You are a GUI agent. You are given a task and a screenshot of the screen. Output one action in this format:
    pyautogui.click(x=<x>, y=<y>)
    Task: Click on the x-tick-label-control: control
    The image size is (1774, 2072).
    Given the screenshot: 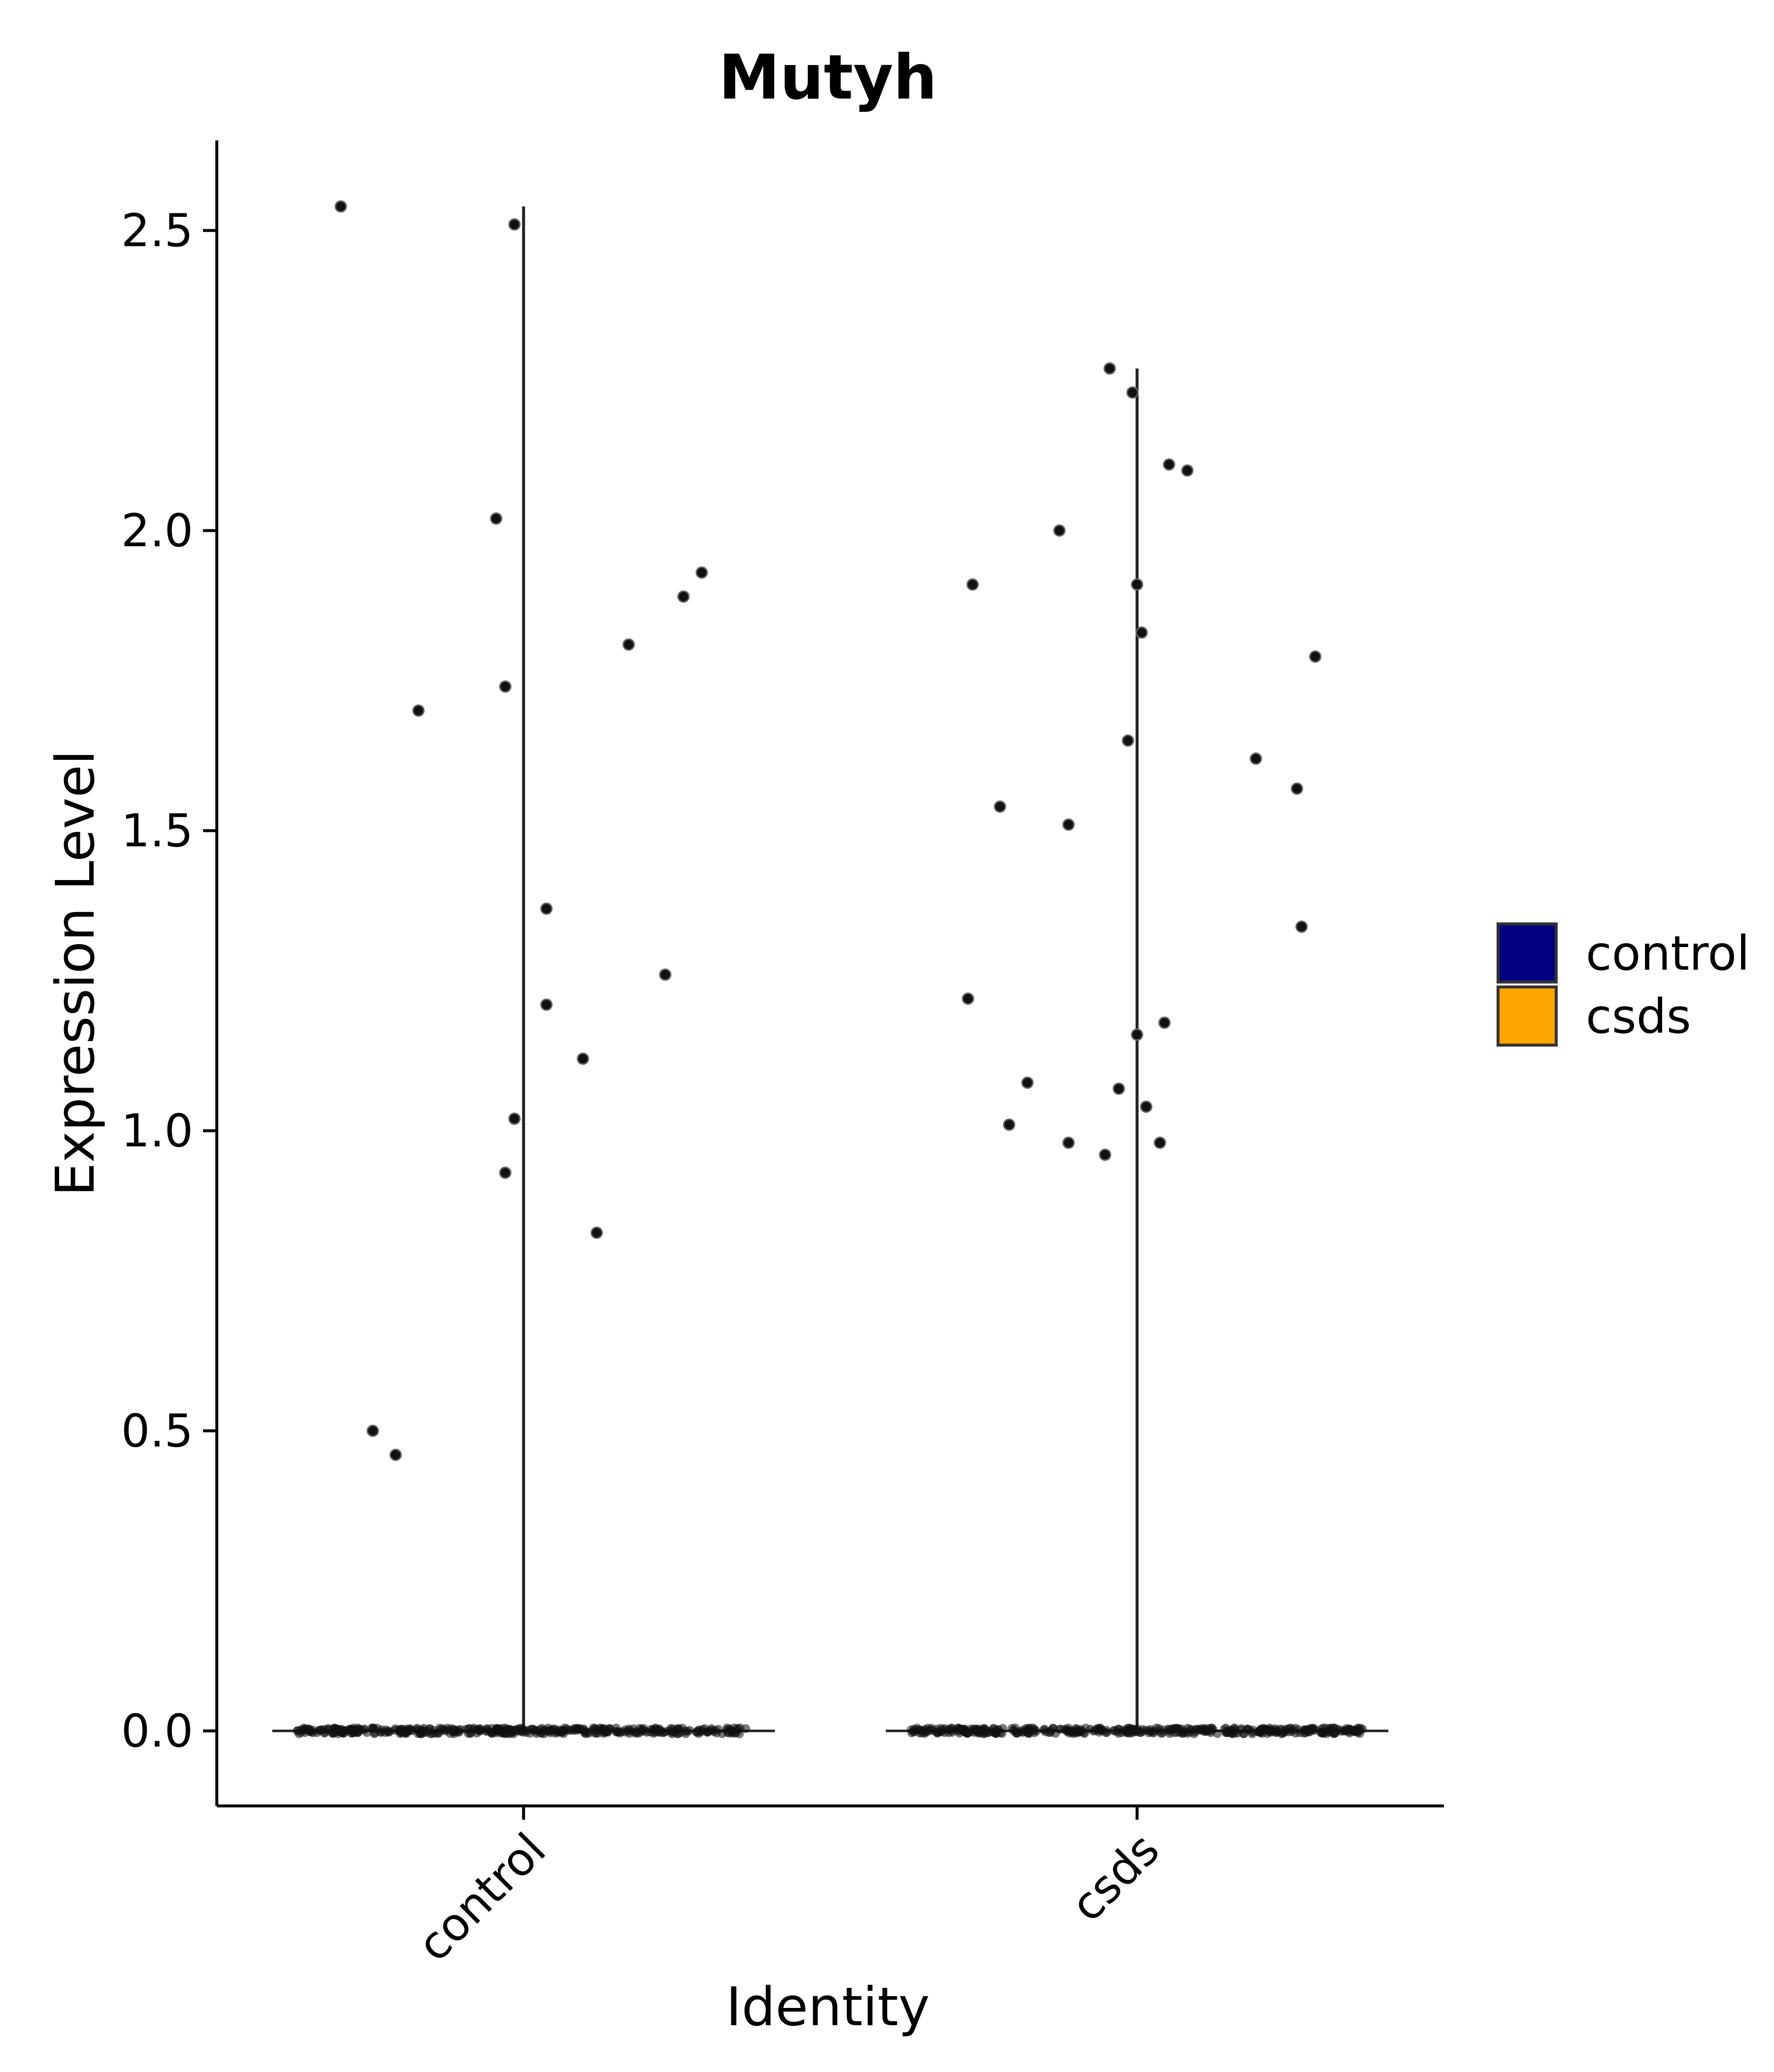 What is the action you would take?
    pyautogui.click(x=482, y=1897)
    